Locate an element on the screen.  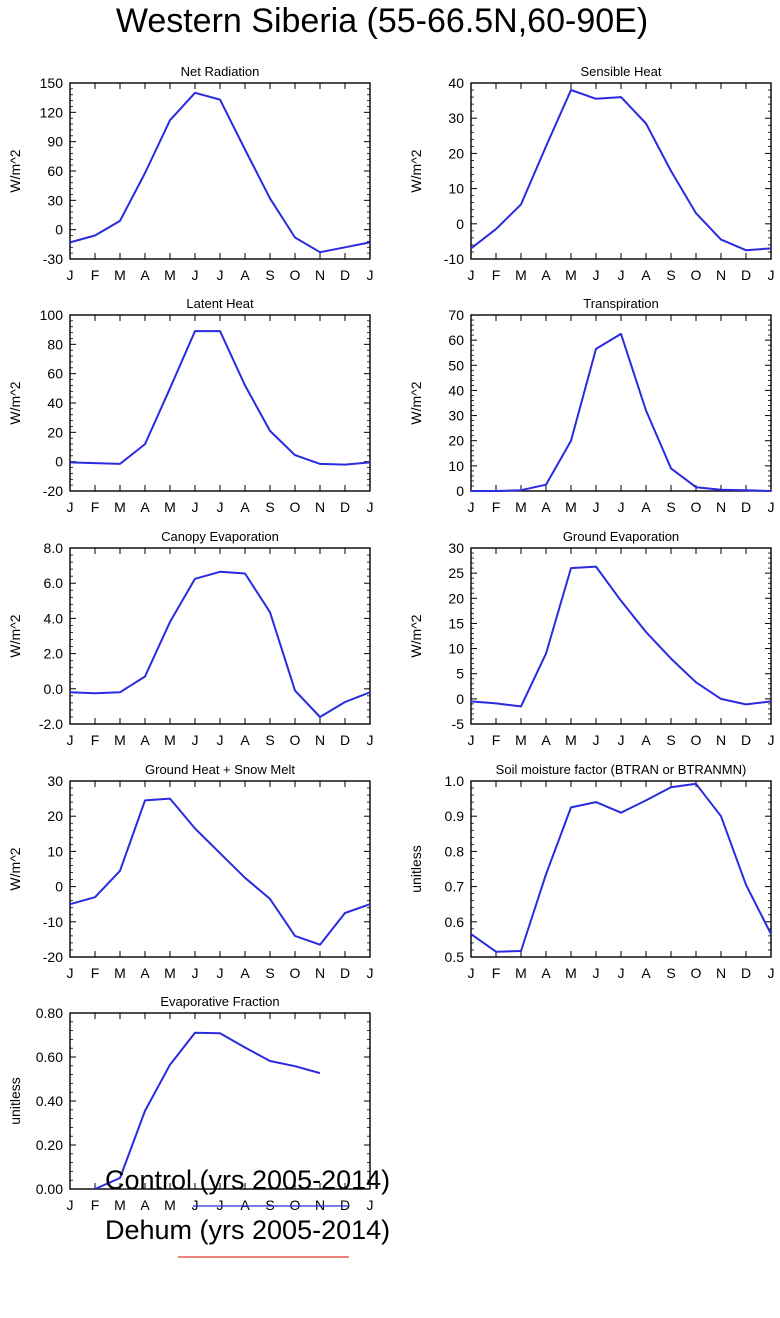
y-tick-label: 0.00 is located at coordinates (49, 1189).